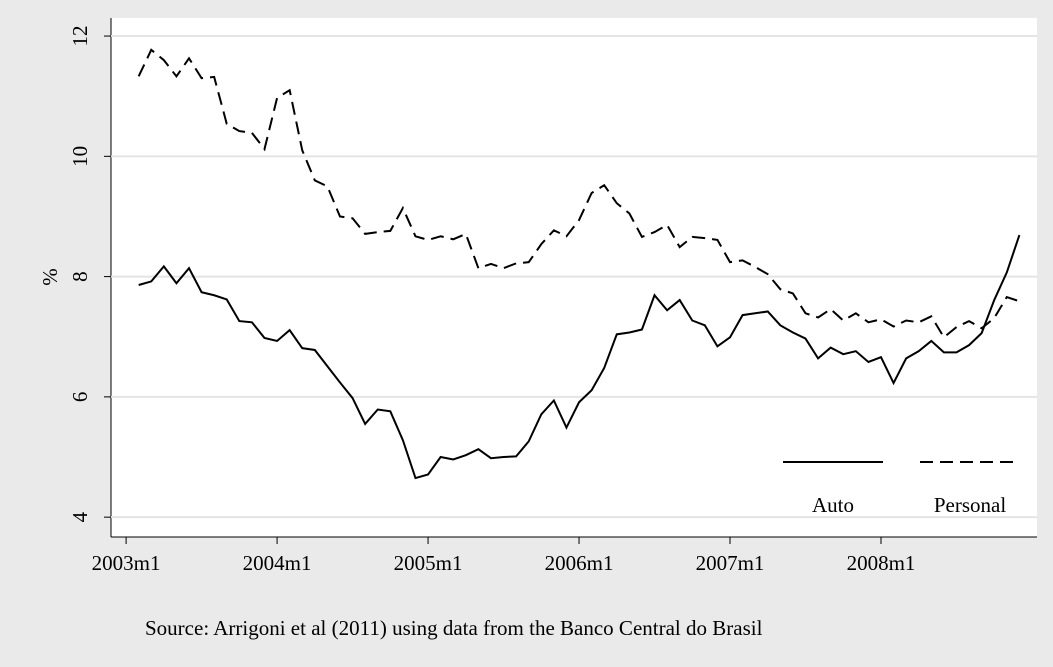 Image resolution: width=1053 pixels, height=667 pixels. Describe the element at coordinates (80, 397) in the screenshot. I see `y-tick-label: 6` at that location.